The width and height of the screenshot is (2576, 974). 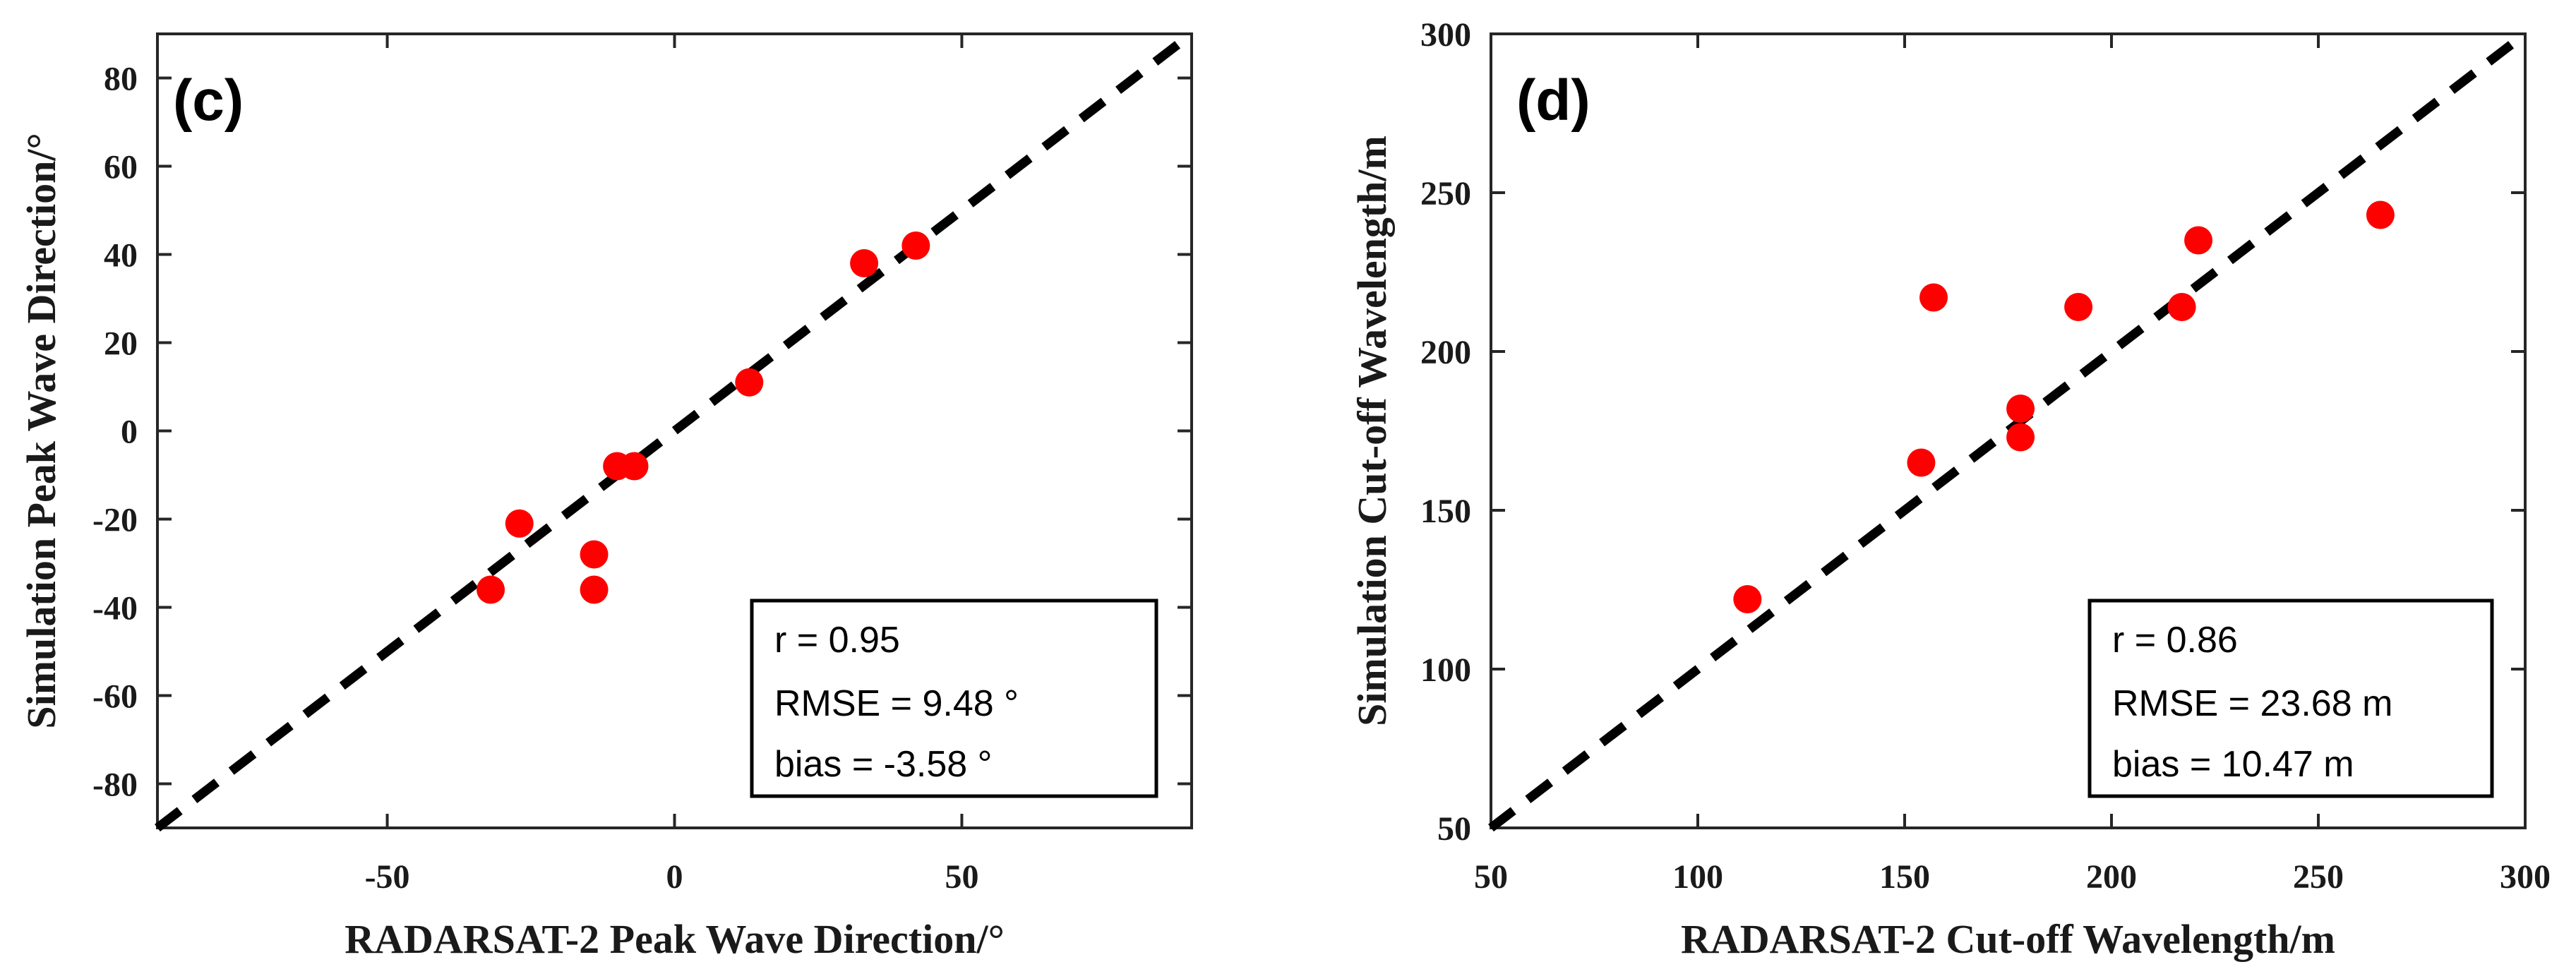 What do you see at coordinates (1697, 877) in the screenshot?
I see `x-tick-label: 100` at bounding box center [1697, 877].